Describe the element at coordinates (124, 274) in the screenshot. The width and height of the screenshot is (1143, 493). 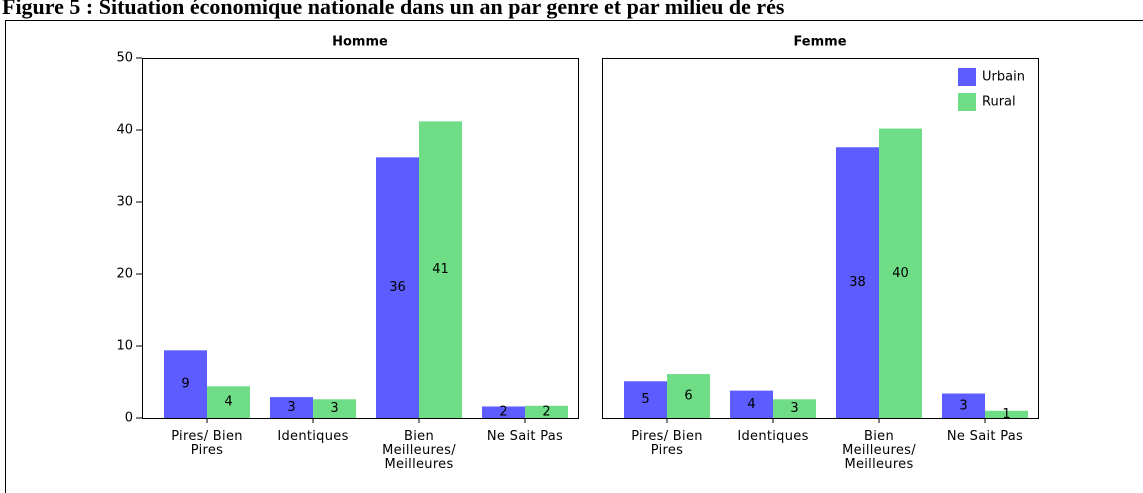
I see `y-tick-label: 20` at that location.